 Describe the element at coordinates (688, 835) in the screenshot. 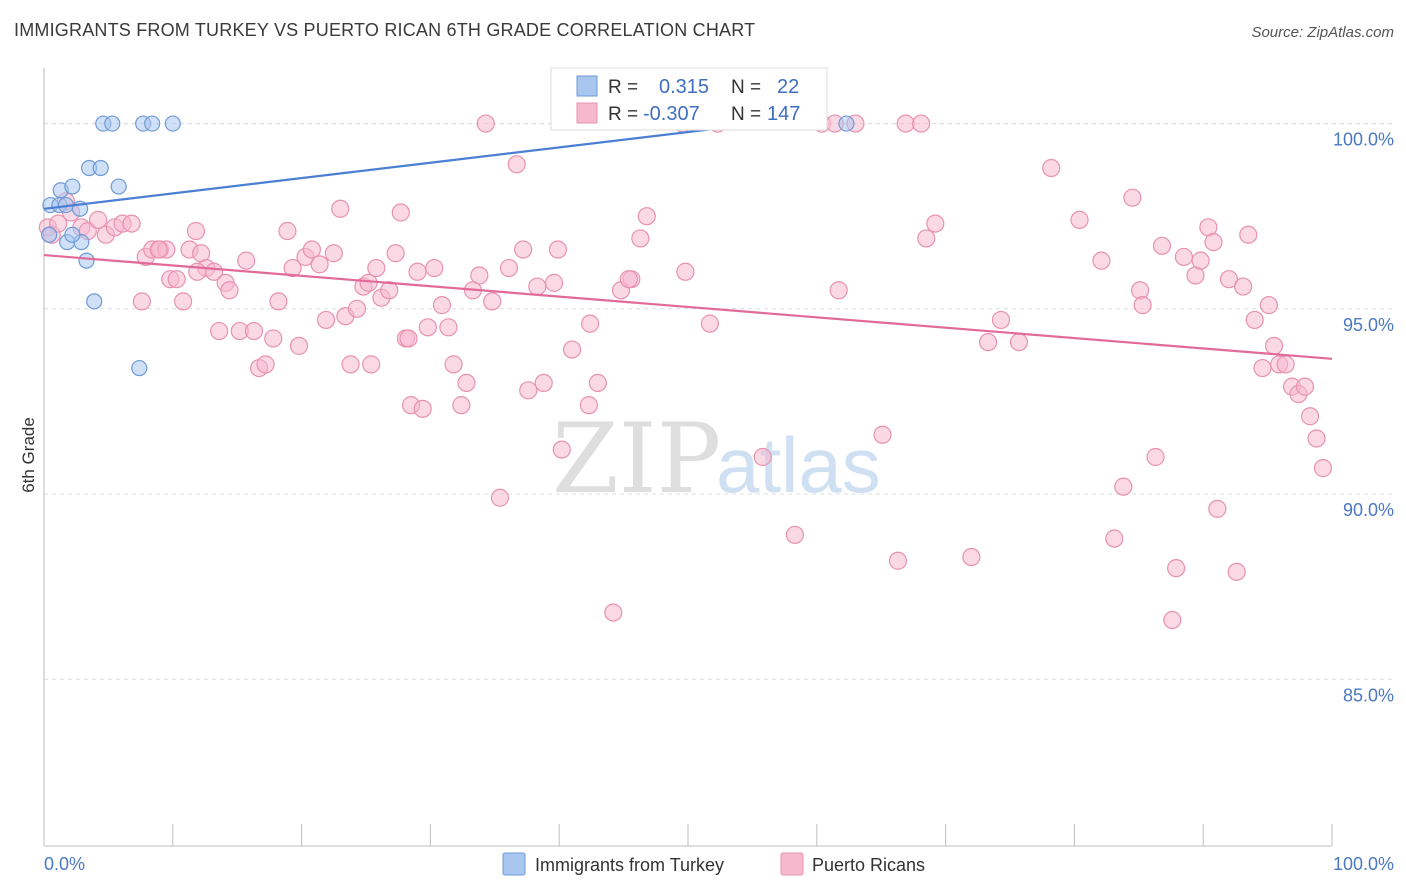

I see `x-axis-ticks` at that location.